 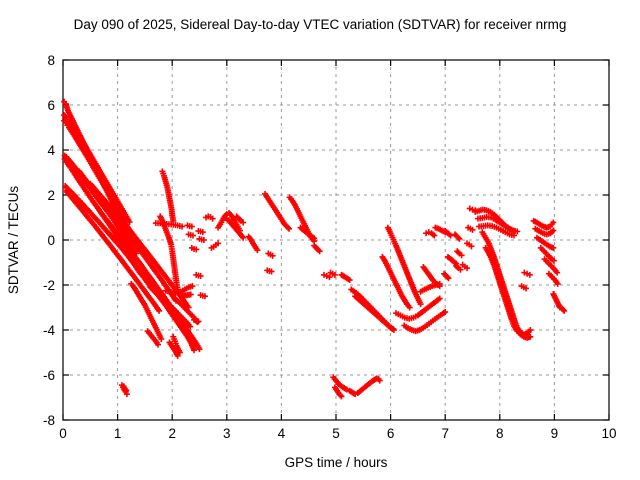 I want to click on x-tick-labels: 0 1 2 3 4 5 6 7 8 9 10, so click(x=337, y=433).